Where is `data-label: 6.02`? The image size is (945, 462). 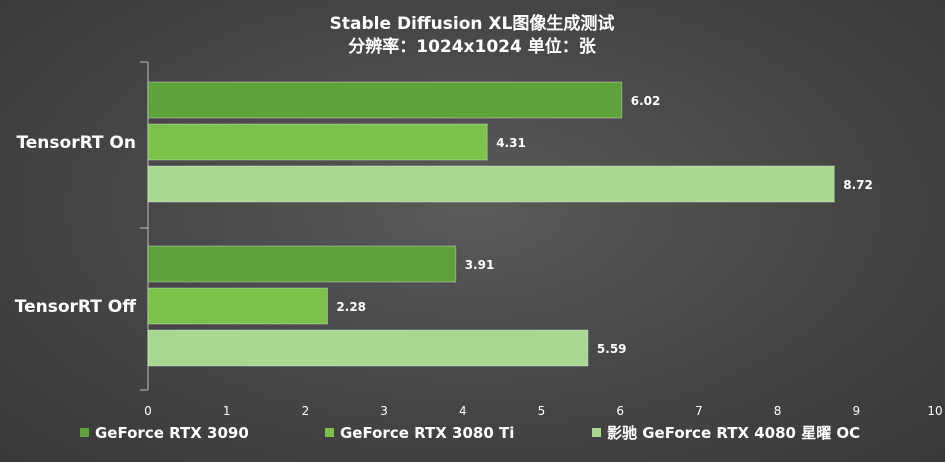 data-label: 6.02 is located at coordinates (646, 101).